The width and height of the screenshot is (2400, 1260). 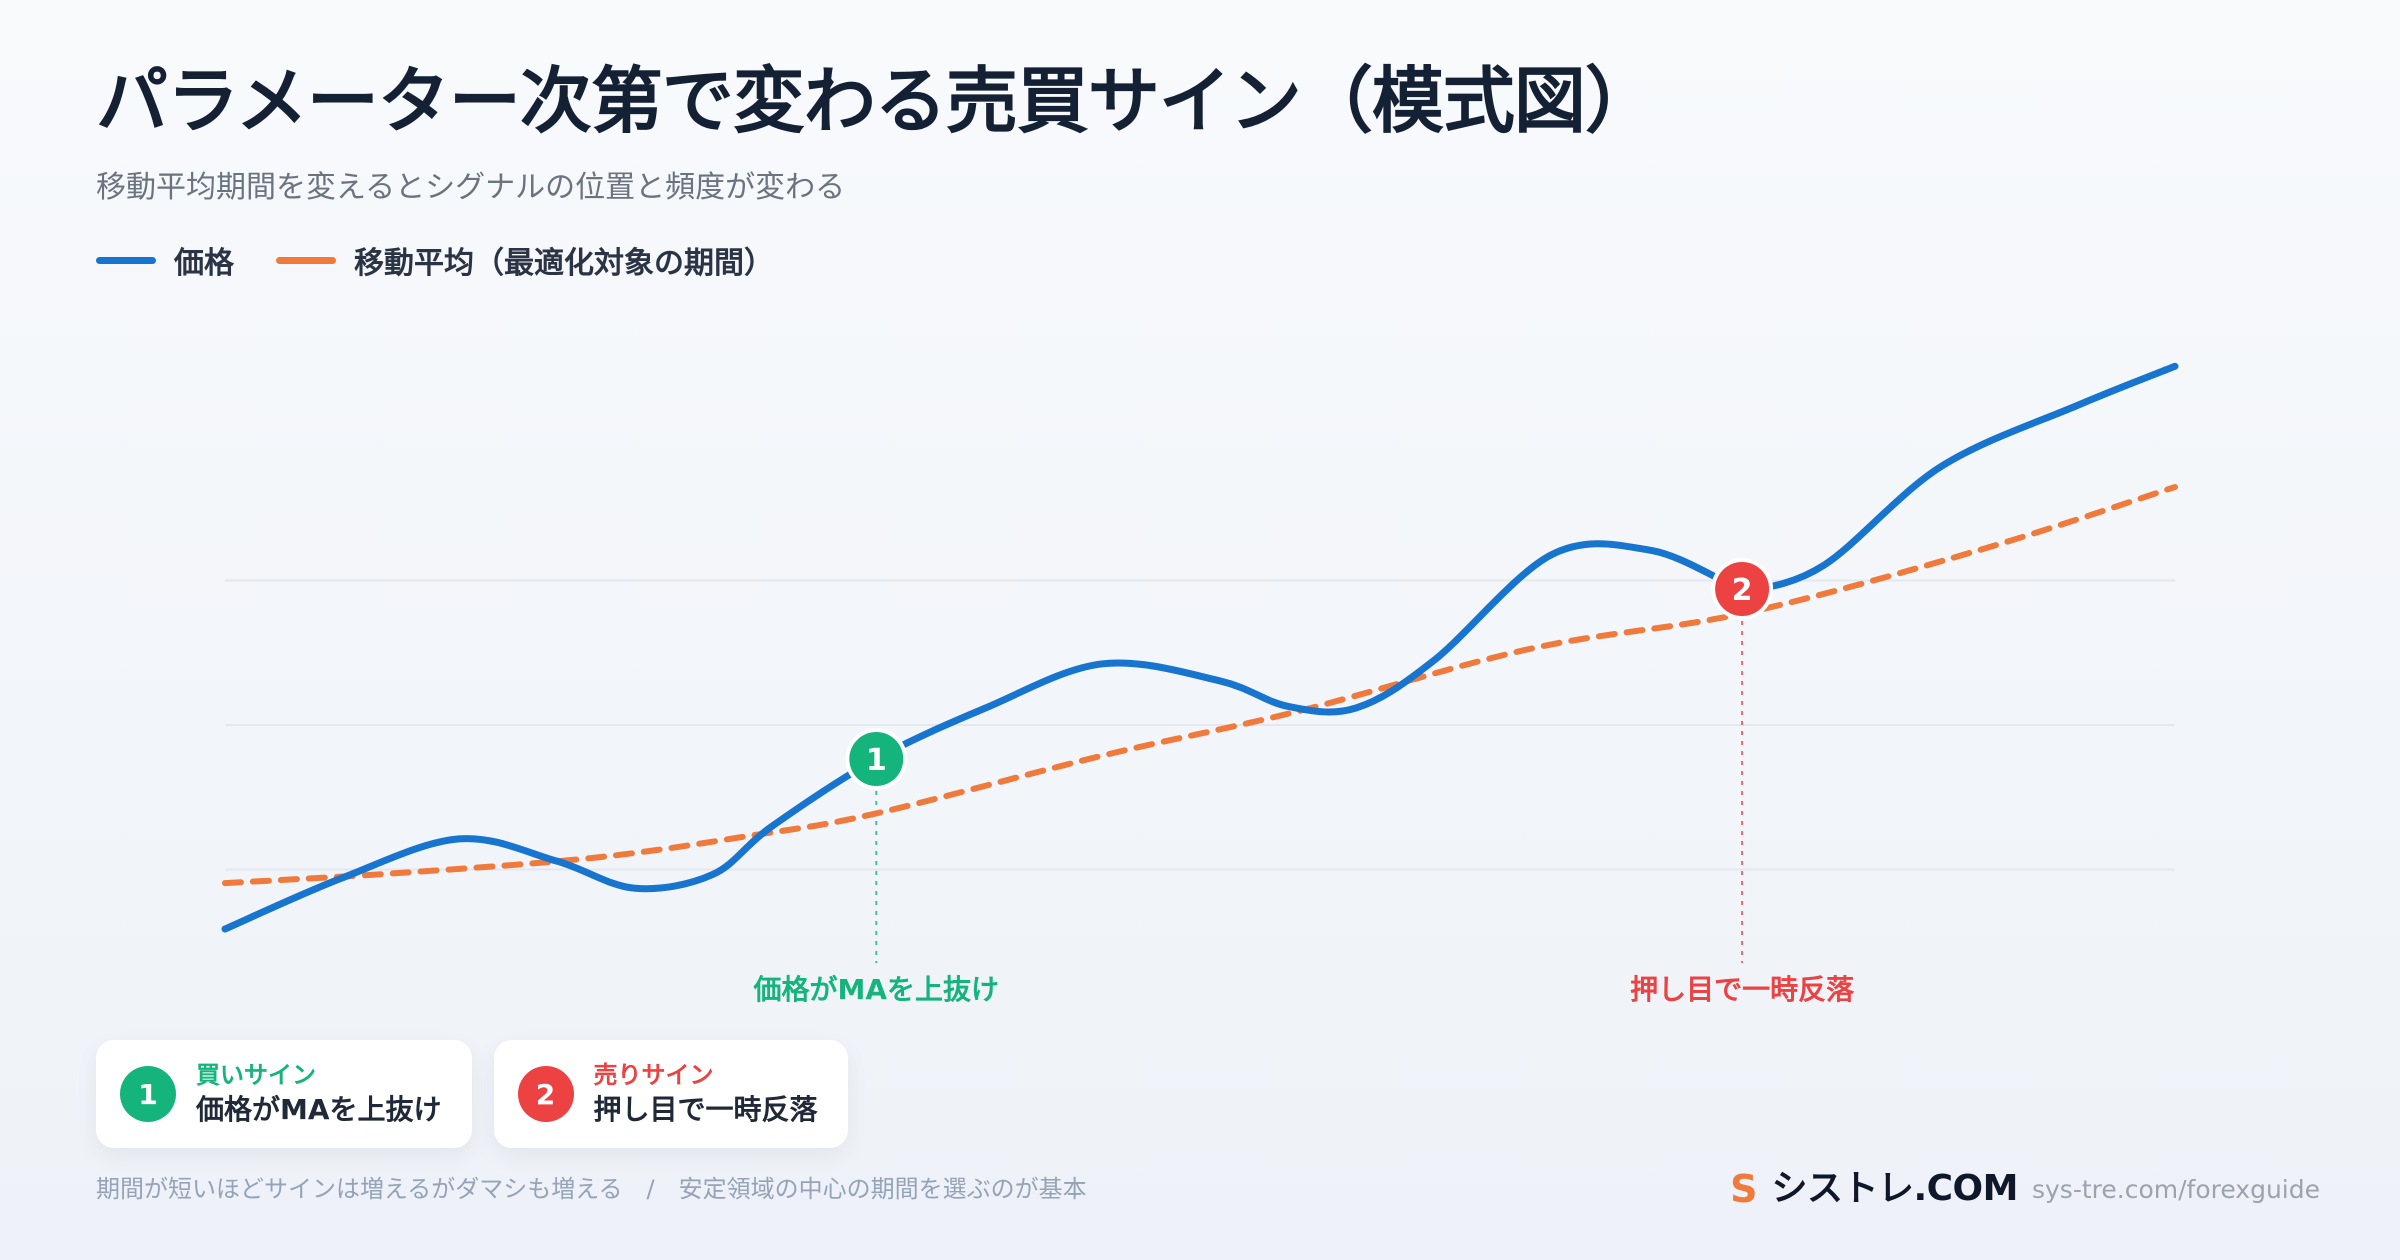 I want to click on chart-legend: 価格 移動平均（最適化対象の期間）, so click(x=435, y=260).